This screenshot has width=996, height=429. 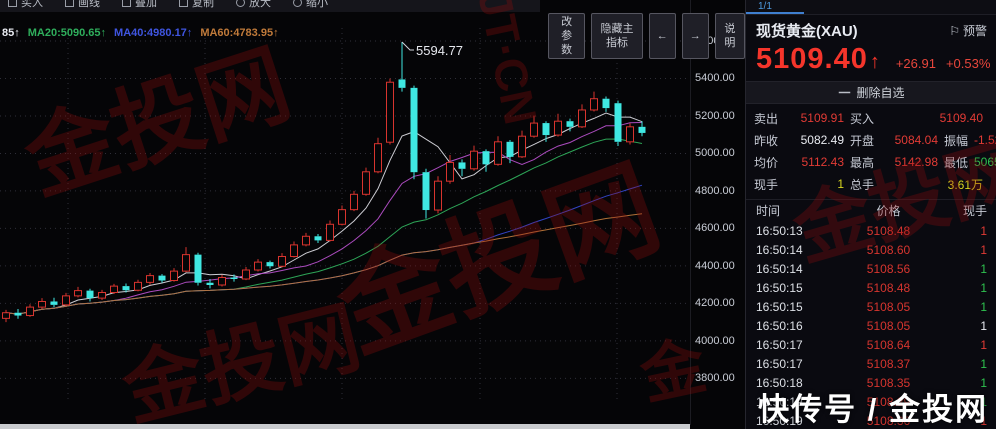 I want to click on buy-label: 买入, so click(x=862, y=118).